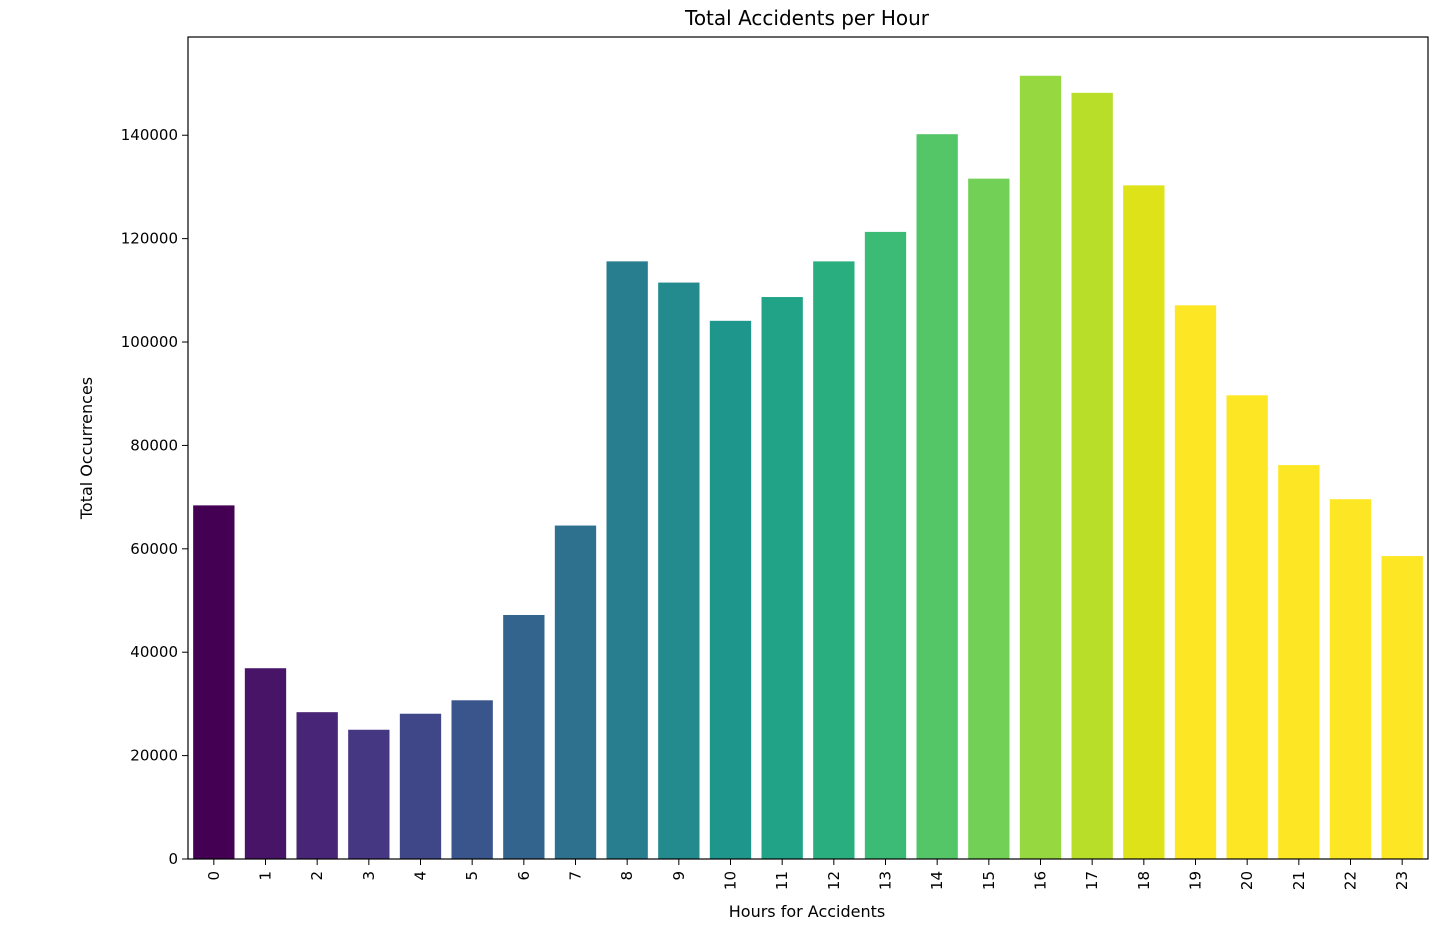 This screenshot has height=934, width=1452. What do you see at coordinates (149, 342) in the screenshot?
I see `y-tick-label: 100000` at bounding box center [149, 342].